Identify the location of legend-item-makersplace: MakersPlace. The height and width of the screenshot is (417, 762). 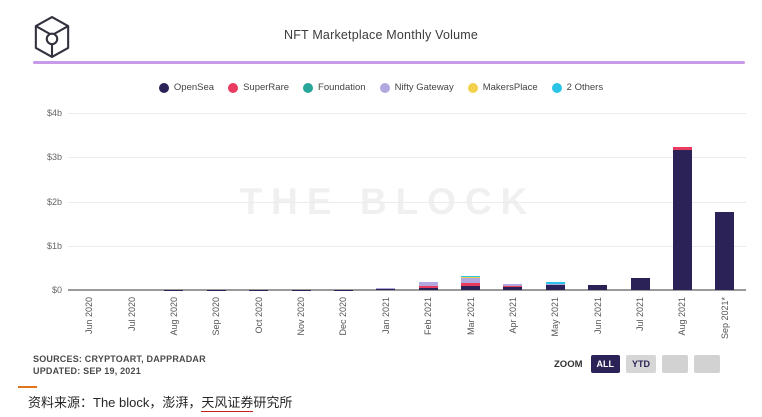
(502, 87).